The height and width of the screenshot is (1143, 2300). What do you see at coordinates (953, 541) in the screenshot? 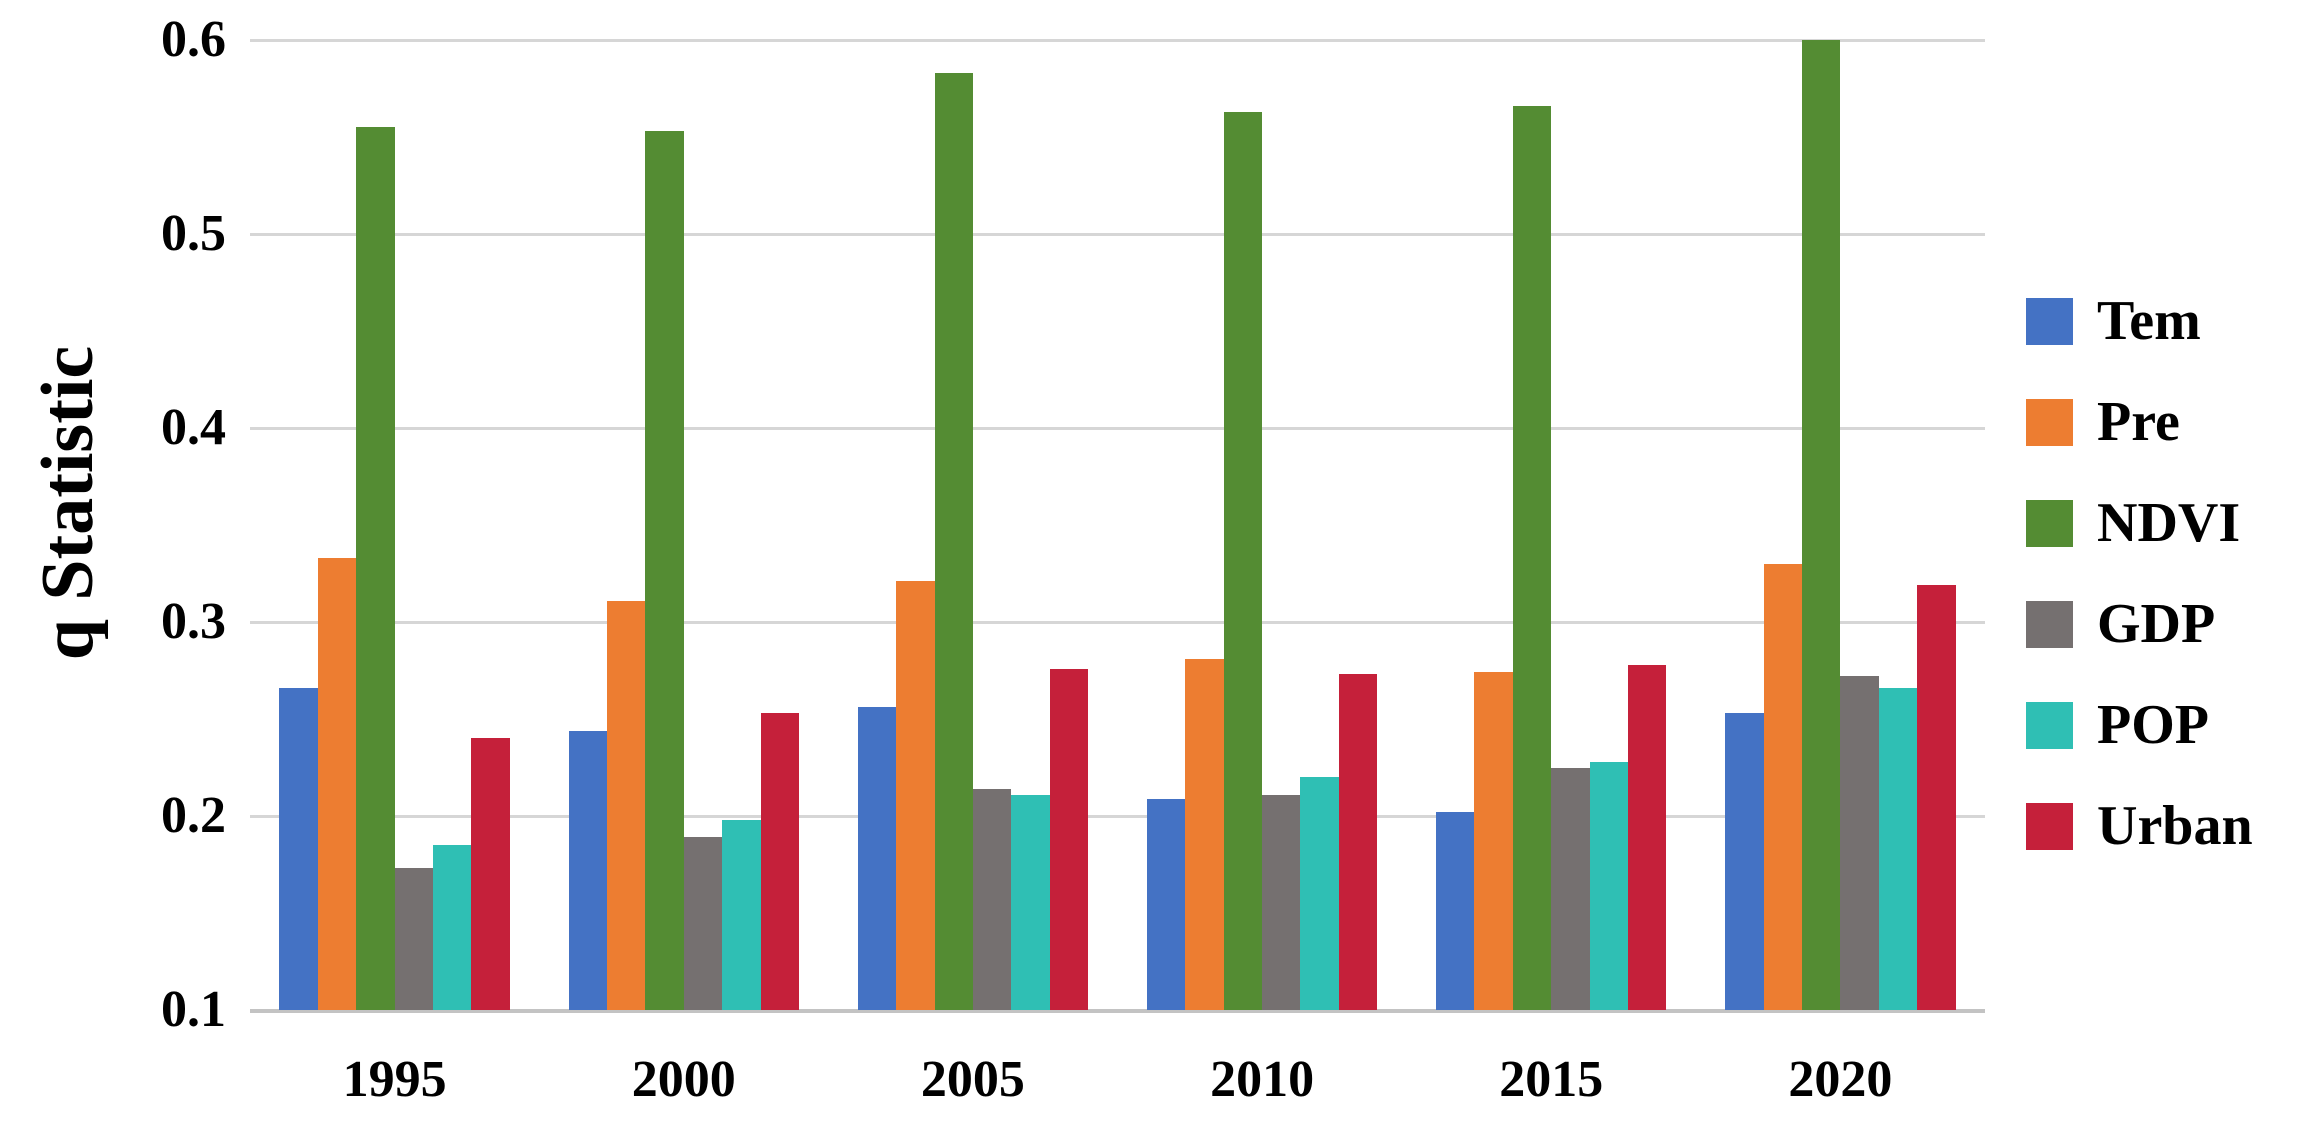
I see `bar-ndvi-2005` at bounding box center [953, 541].